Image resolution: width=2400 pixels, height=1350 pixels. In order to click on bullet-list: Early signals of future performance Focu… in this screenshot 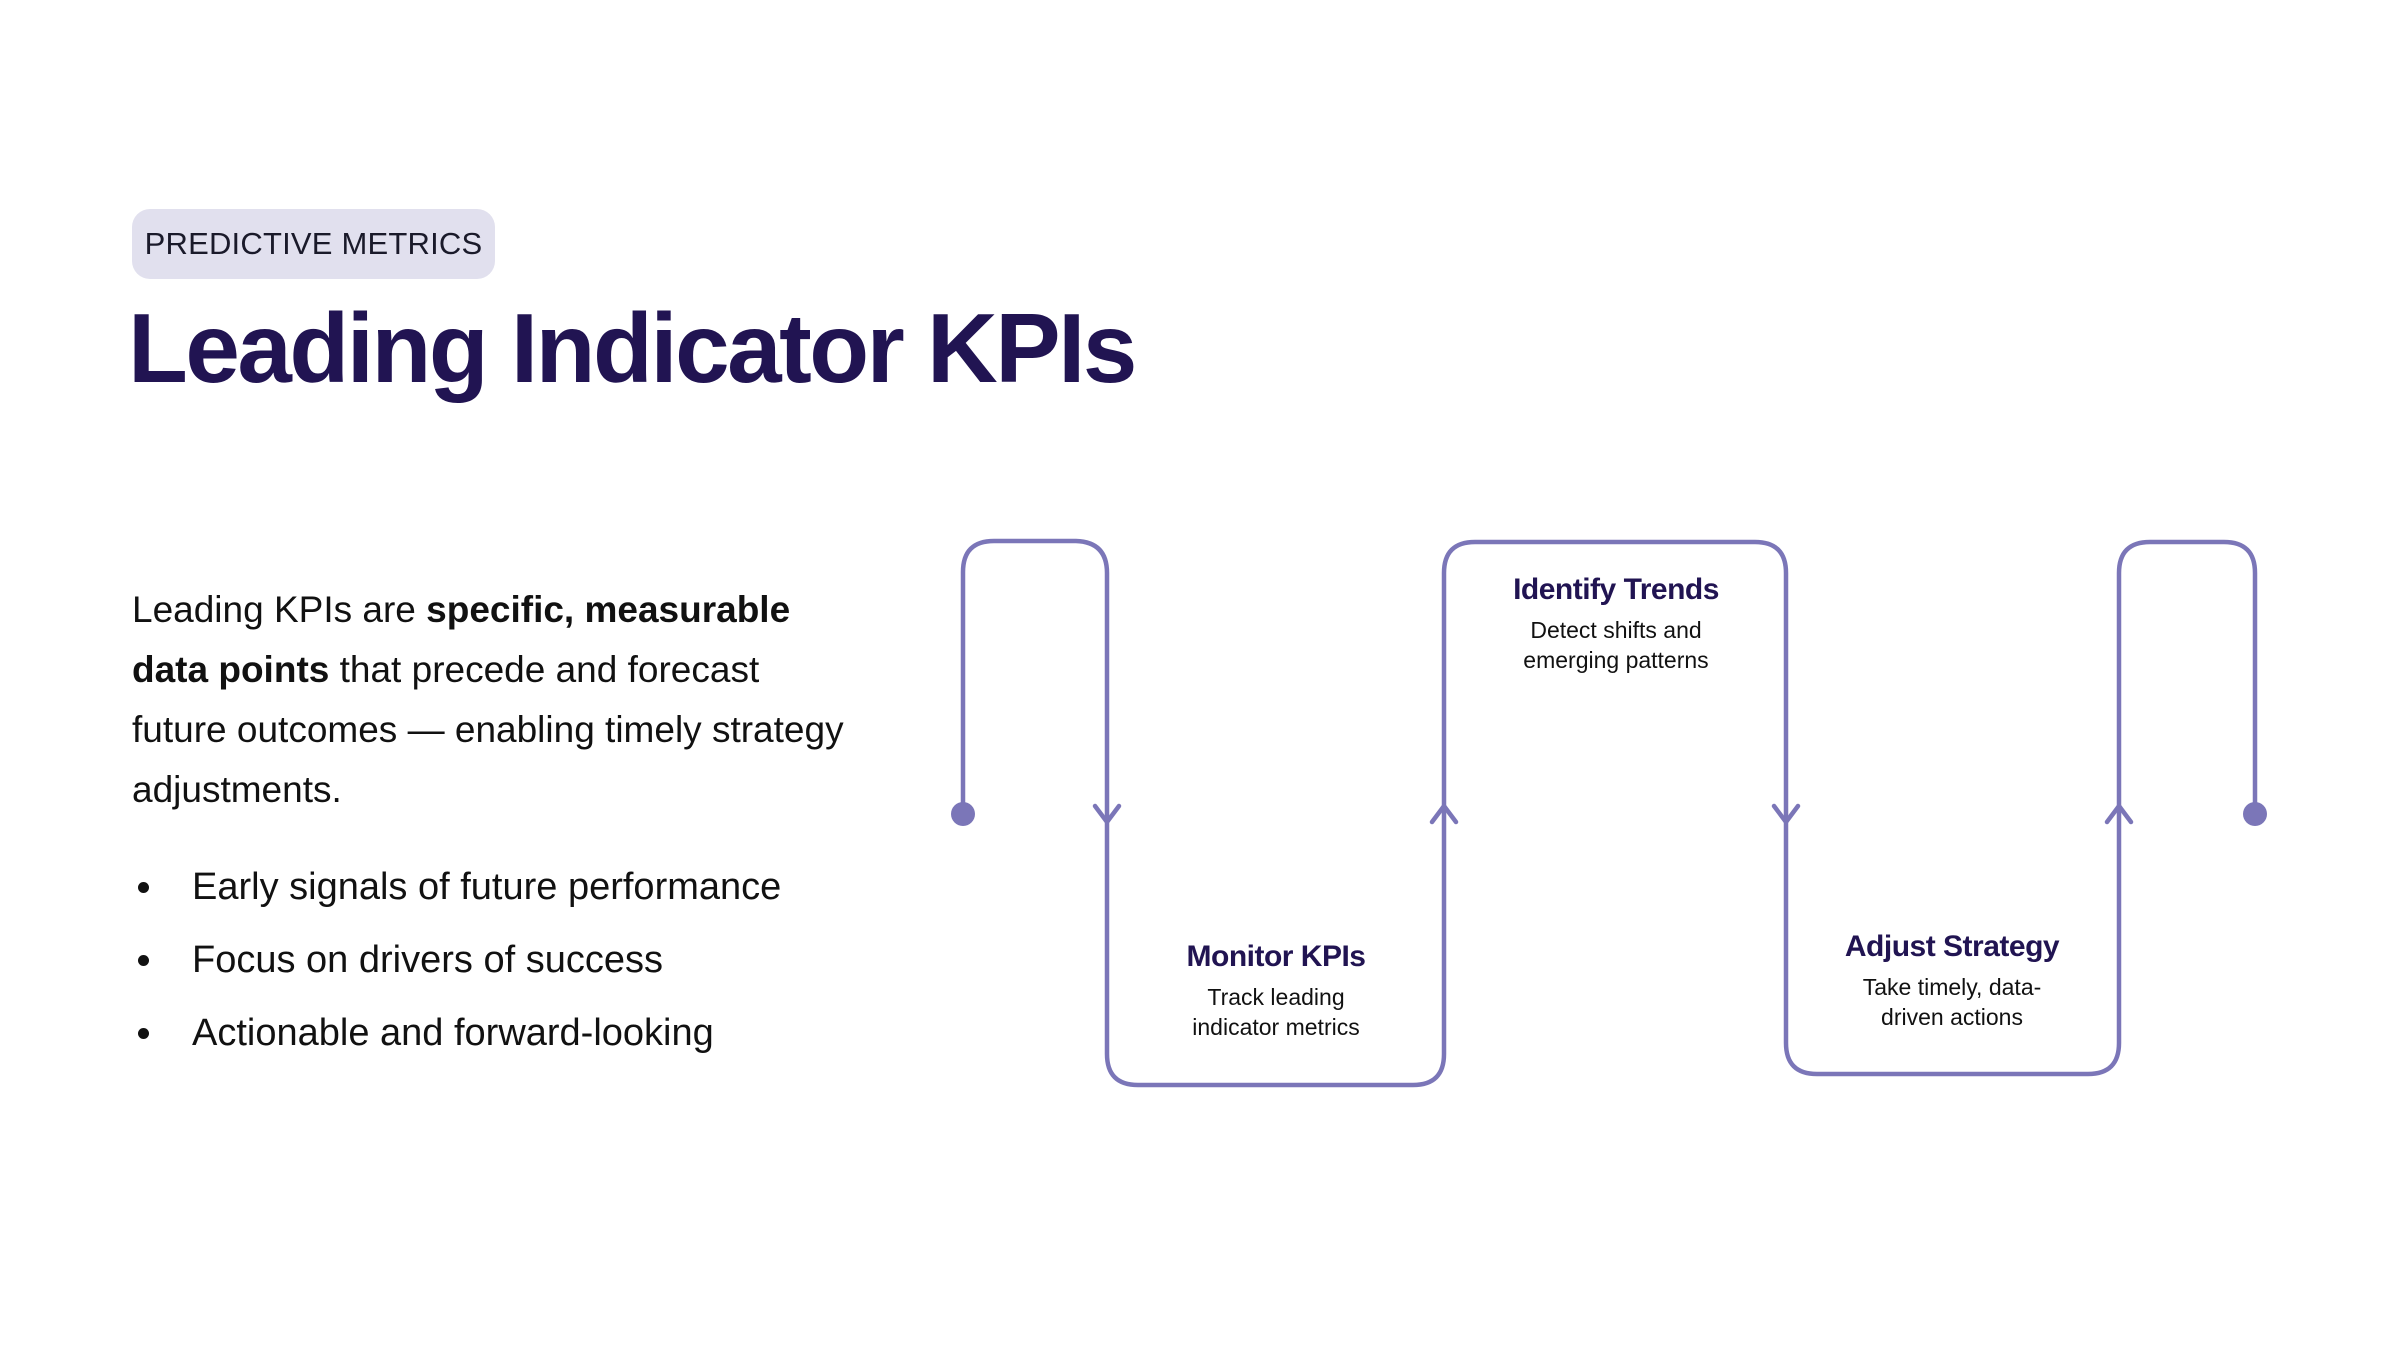, I will do `click(456, 969)`.